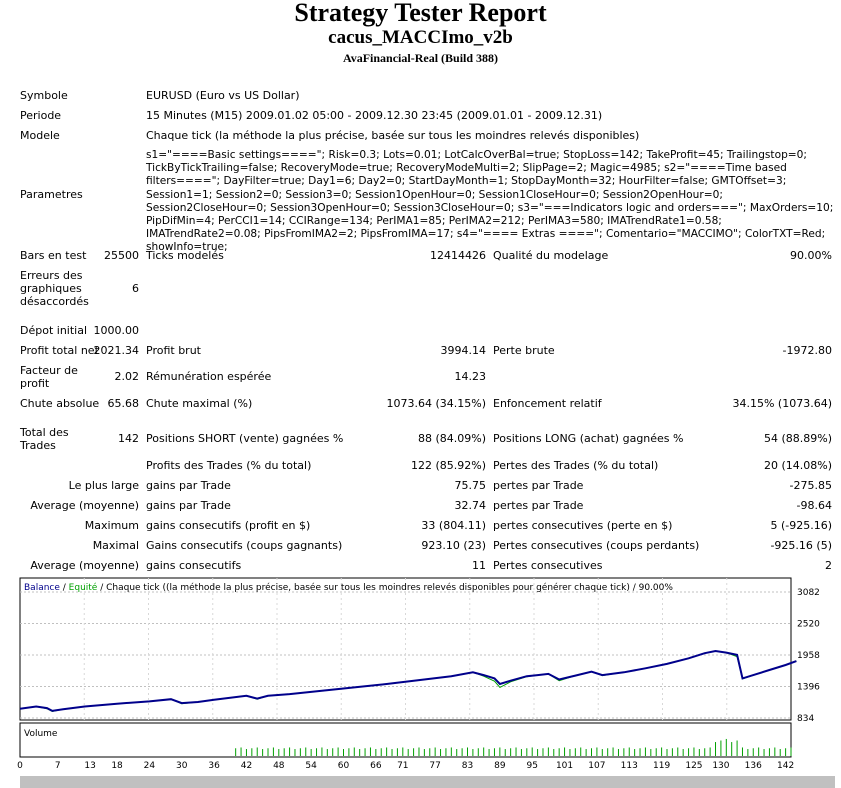 This screenshot has width=841, height=788. What do you see at coordinates (470, 505) in the screenshot?
I see `average-win-value: 32.74` at bounding box center [470, 505].